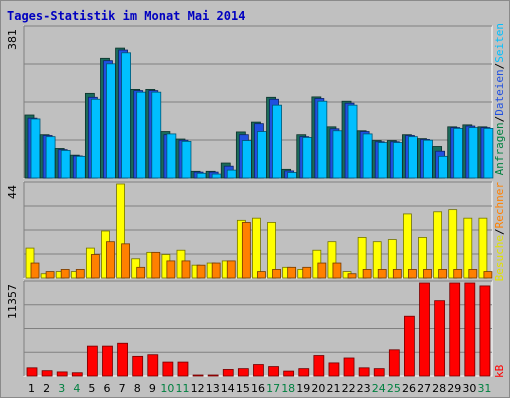 This screenshot has height=401, width=512. Describe the element at coordinates (424, 388) in the screenshot. I see `x-tick-label: 27` at that location.